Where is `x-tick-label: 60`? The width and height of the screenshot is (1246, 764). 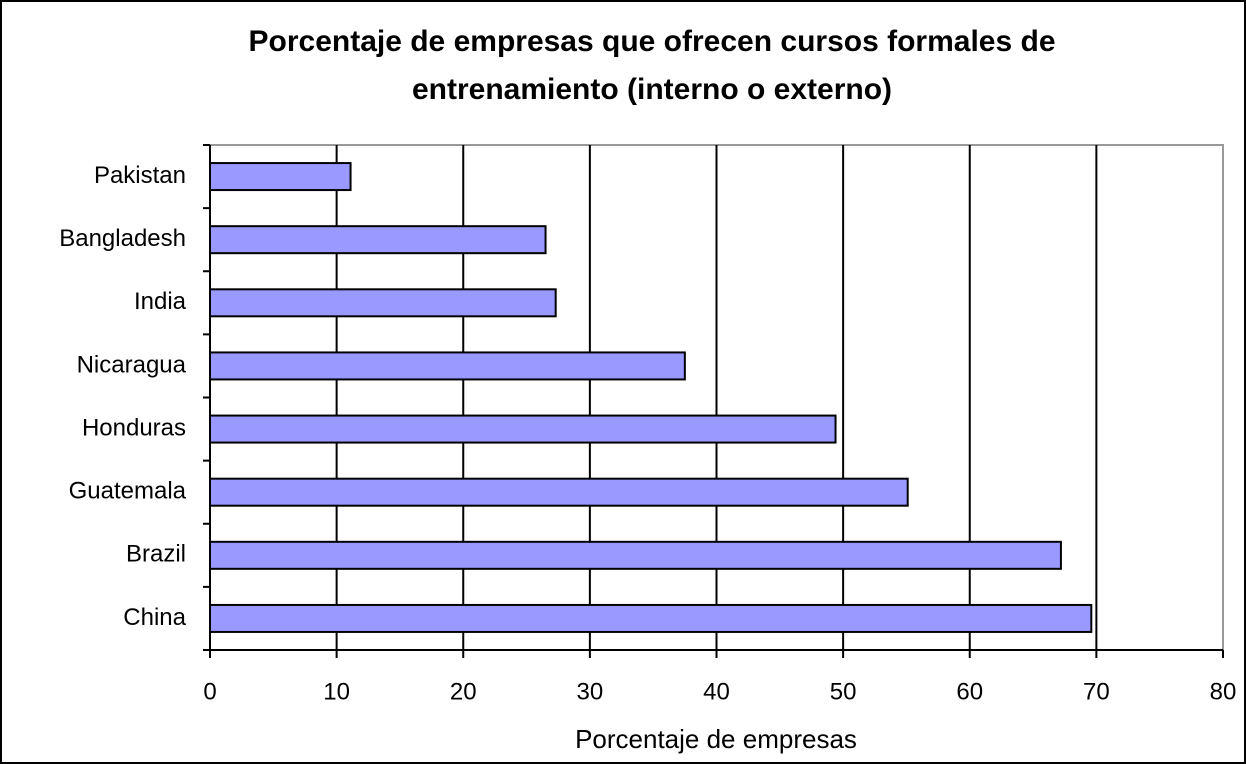 x-tick-label: 60 is located at coordinates (969, 691).